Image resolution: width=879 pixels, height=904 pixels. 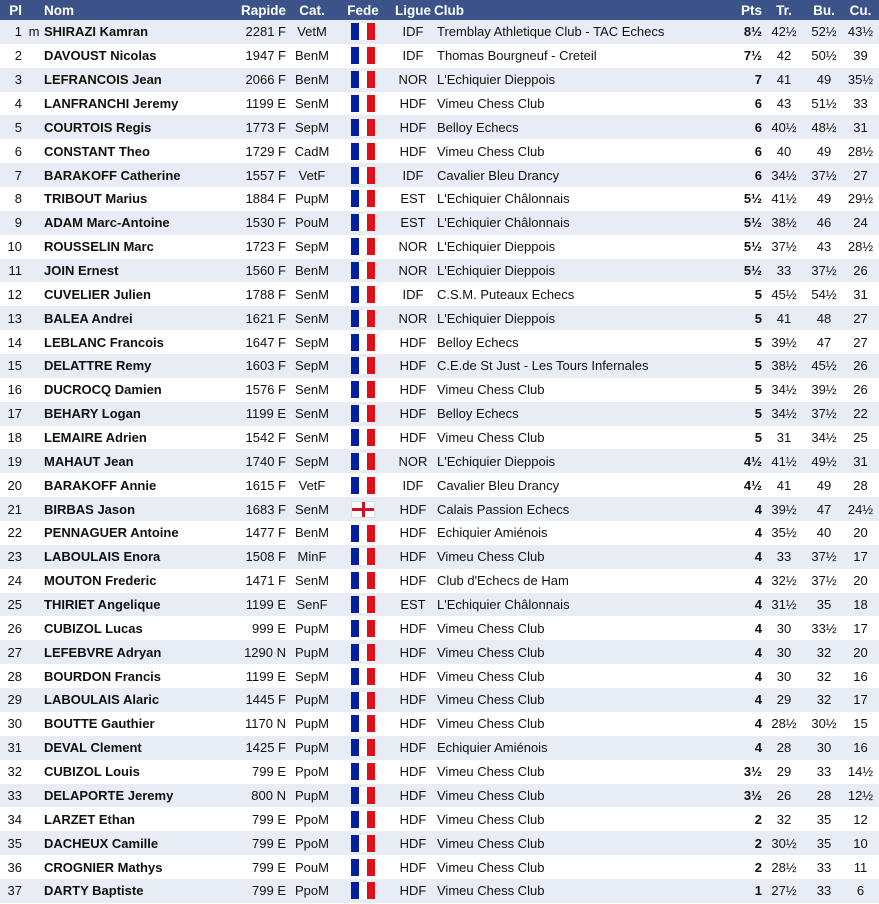 What do you see at coordinates (312, 891) in the screenshot?
I see `cell-cat: PpoM` at bounding box center [312, 891].